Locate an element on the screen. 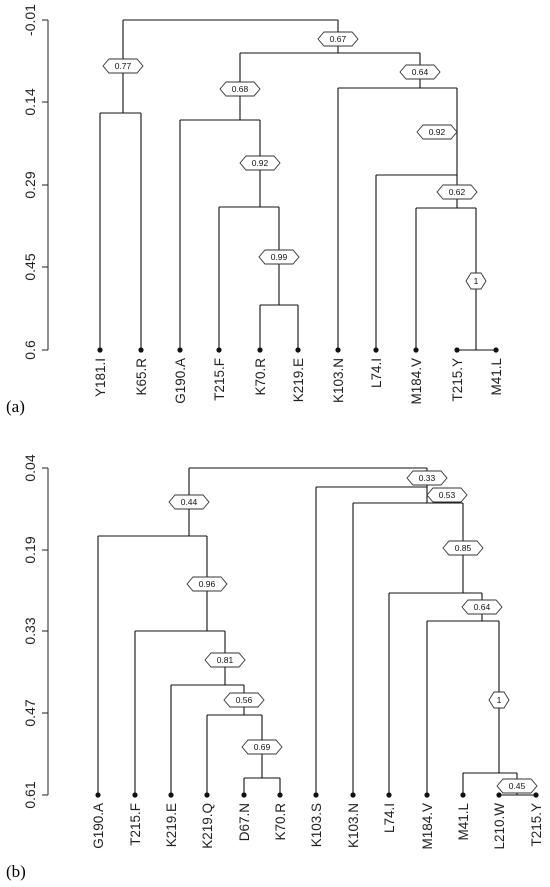  panel-b-axis-ticks: 0.04 0.19 0.33 0.47 0.61 is located at coordinates (35, 631).